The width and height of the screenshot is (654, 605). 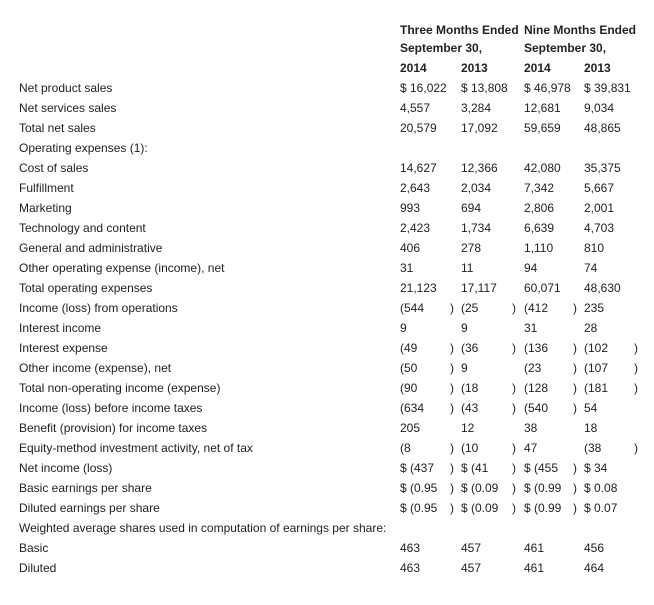 I want to click on table-cell: 457, so click(x=471, y=548).